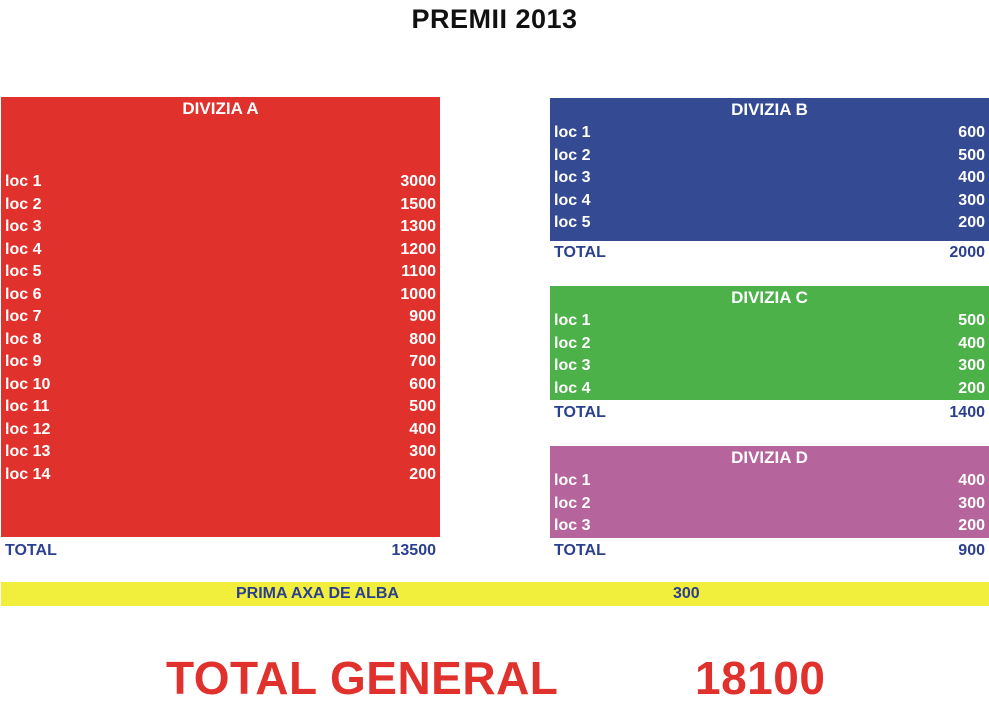  Describe the element at coordinates (28, 384) in the screenshot. I see `place-label: loc 10` at that location.